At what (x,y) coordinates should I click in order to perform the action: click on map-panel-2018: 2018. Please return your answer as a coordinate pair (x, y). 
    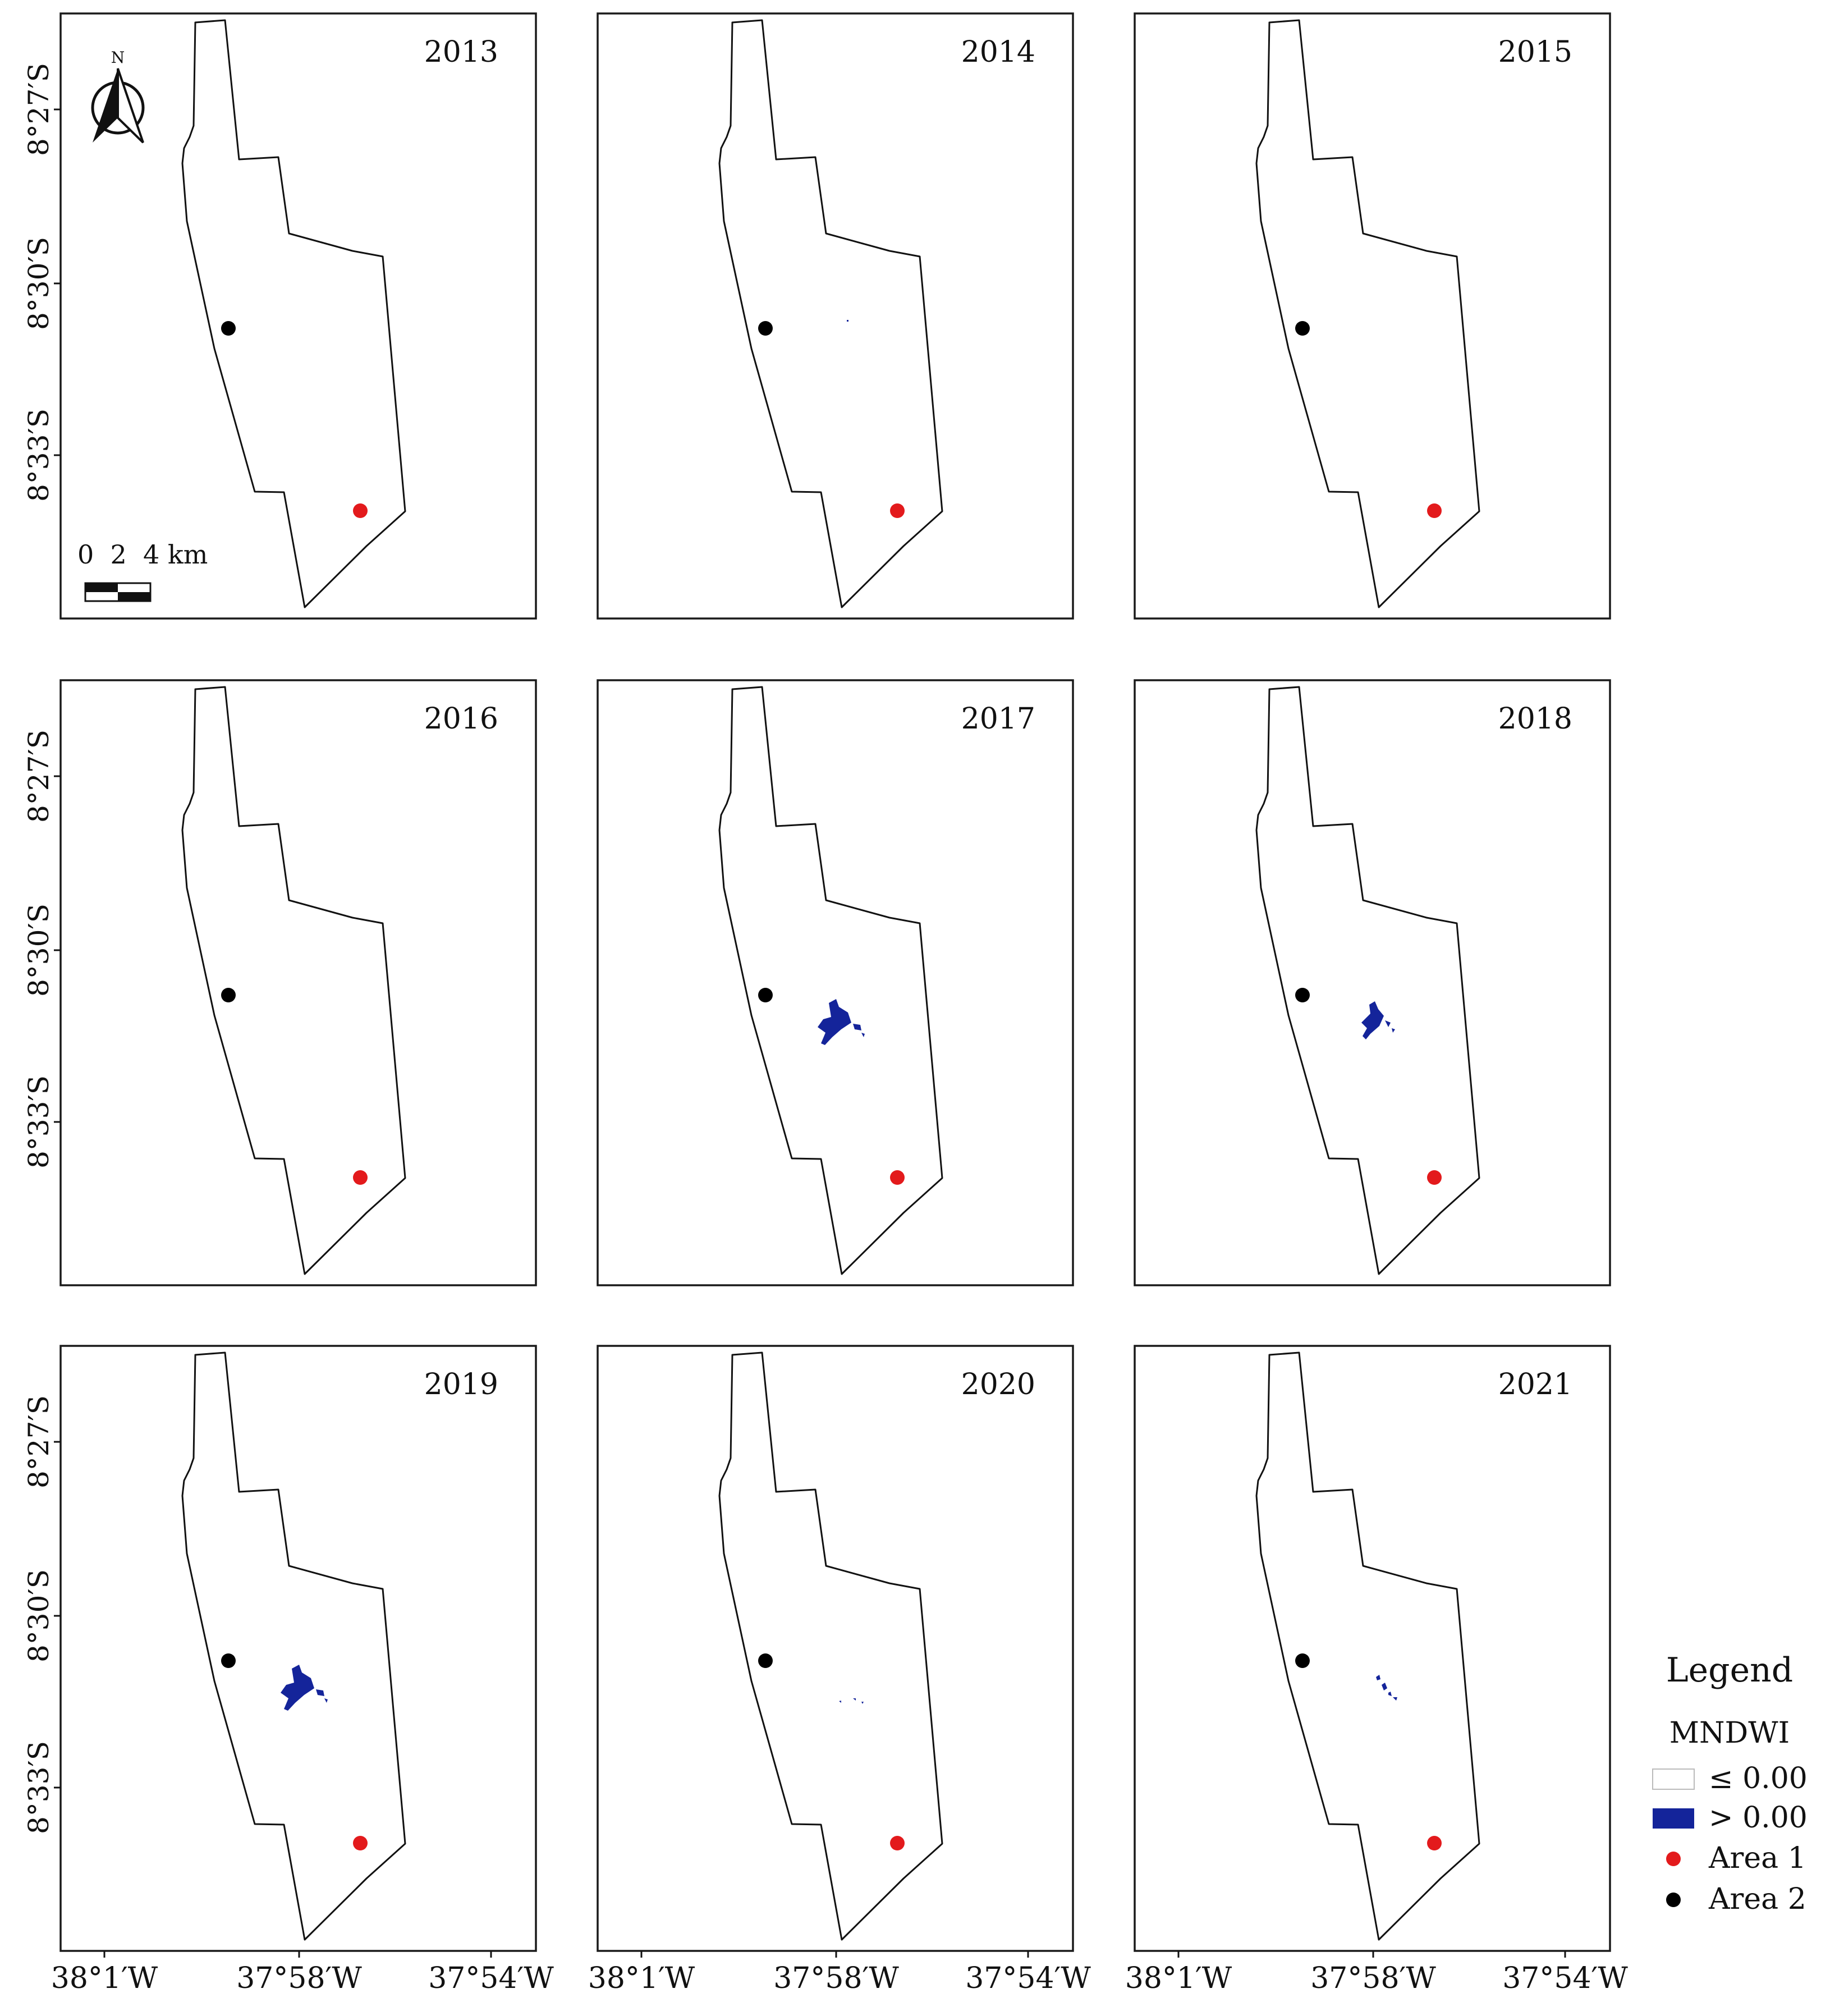
    Looking at the image, I should click on (1372, 983).